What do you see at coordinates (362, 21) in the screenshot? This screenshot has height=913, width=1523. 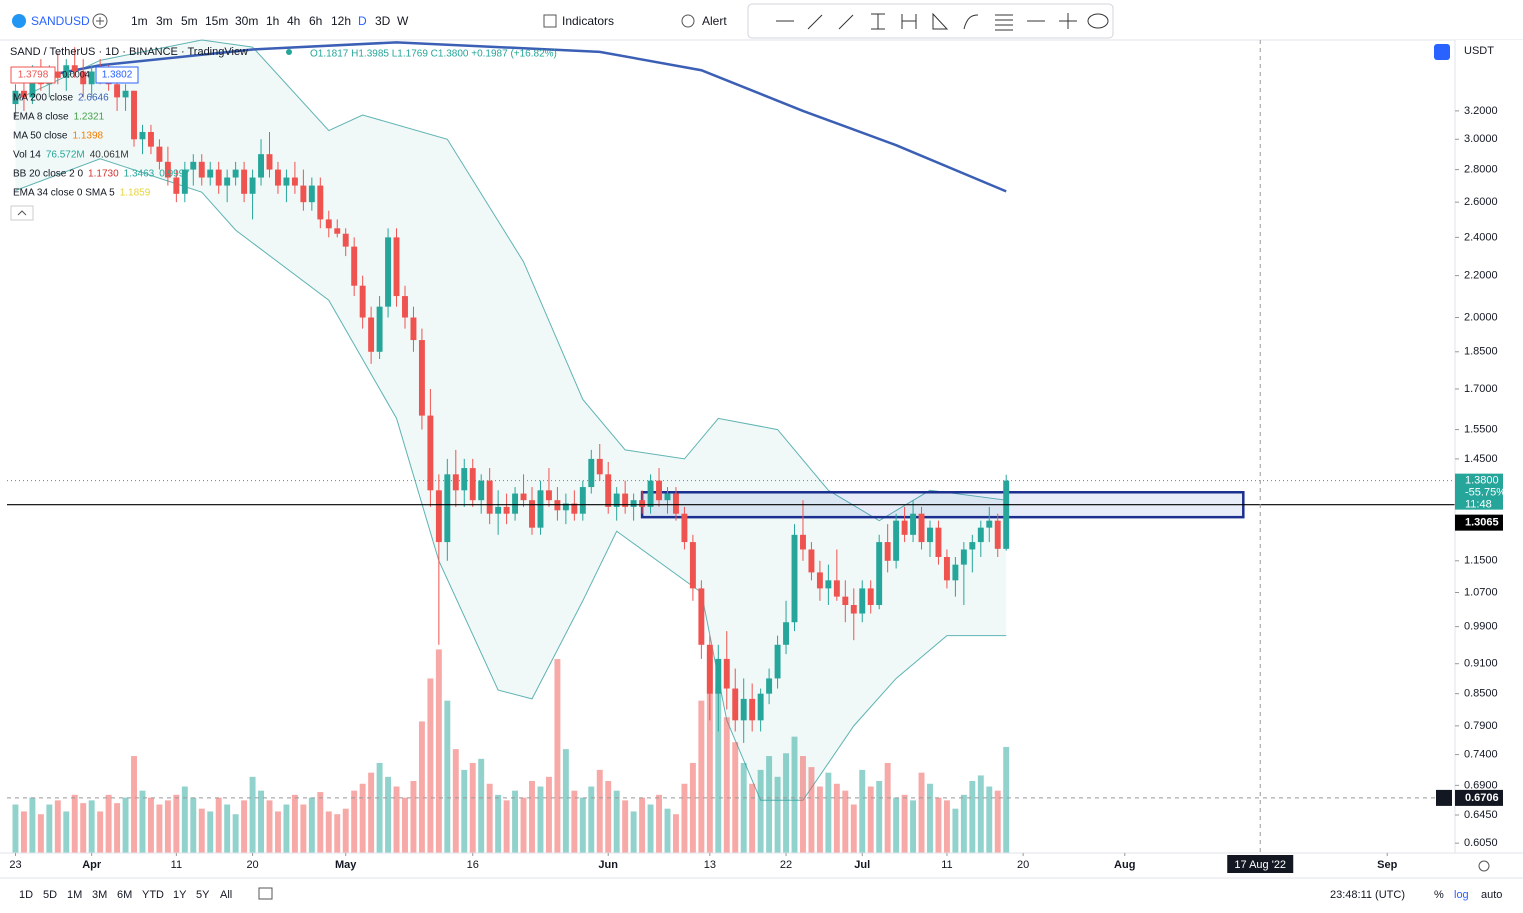 I see `interval-button: D` at bounding box center [362, 21].